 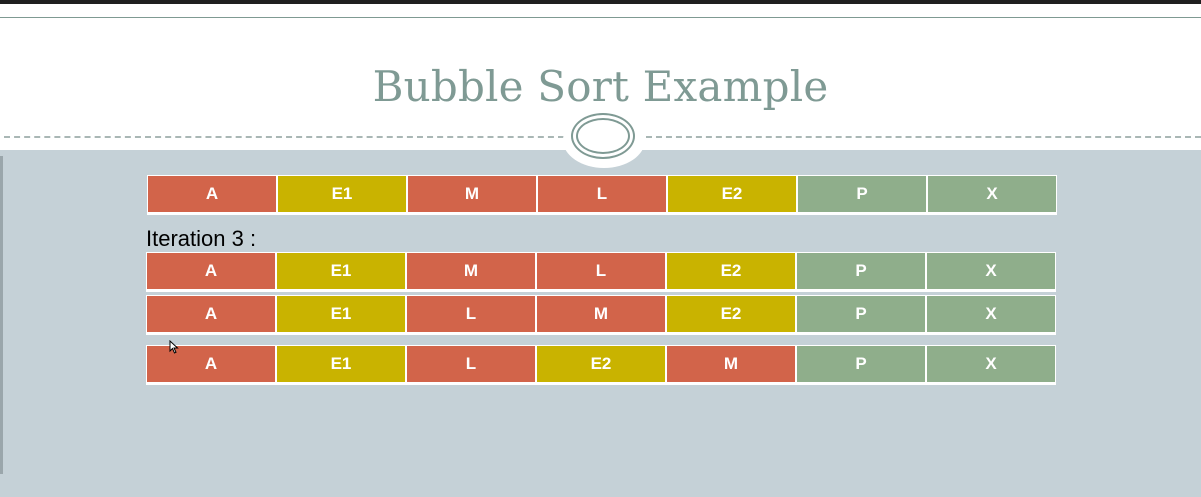 What do you see at coordinates (600, 2) in the screenshot?
I see `top-border` at bounding box center [600, 2].